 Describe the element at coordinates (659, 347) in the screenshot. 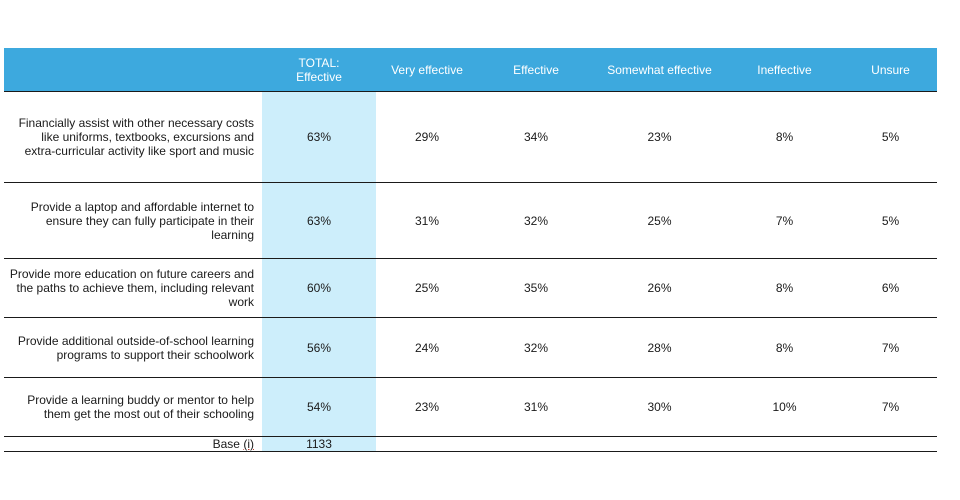

I see `cell-somewhat-effective: 28%` at that location.